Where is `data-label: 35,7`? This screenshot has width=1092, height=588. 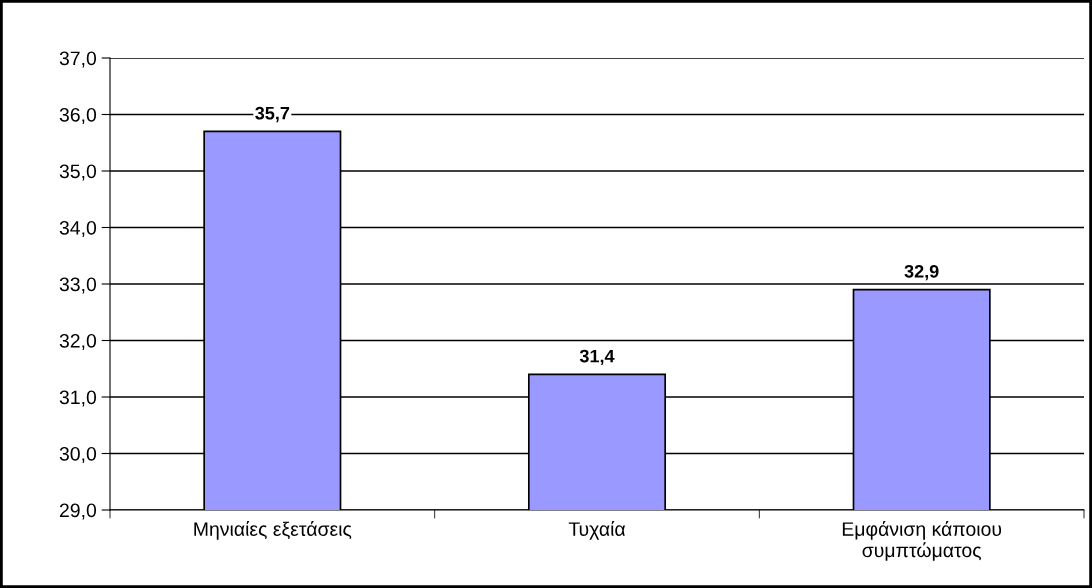
data-label: 35,7 is located at coordinates (272, 114).